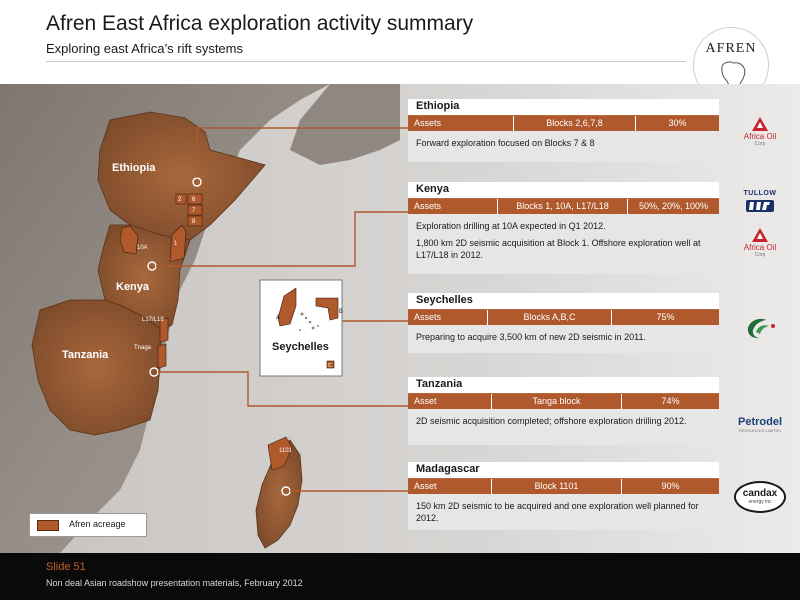 Image resolution: width=800 pixels, height=600 pixels. What do you see at coordinates (759, 422) in the screenshot?
I see `petrodel-name: Petrodel` at bounding box center [759, 422].